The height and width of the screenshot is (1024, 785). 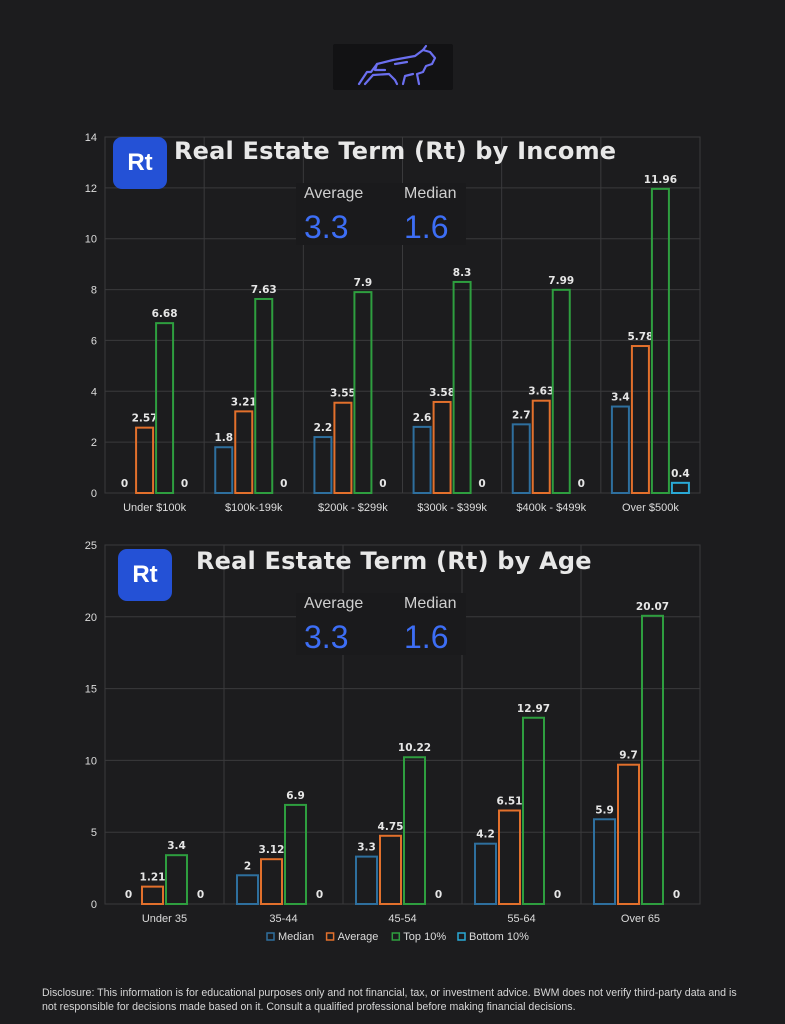 What do you see at coordinates (145, 575) in the screenshot?
I see `rt-badge: Rt` at bounding box center [145, 575].